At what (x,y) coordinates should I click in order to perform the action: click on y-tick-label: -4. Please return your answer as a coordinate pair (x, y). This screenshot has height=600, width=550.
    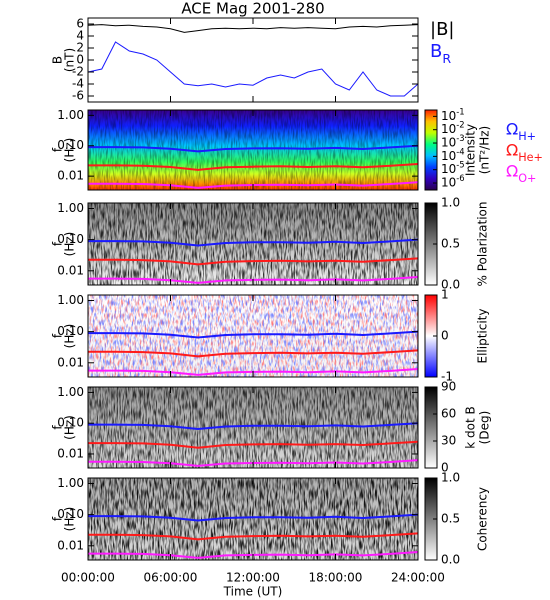
    Looking at the image, I should click on (78, 84).